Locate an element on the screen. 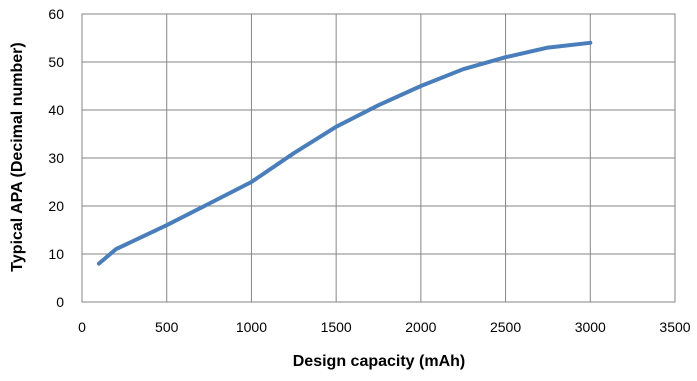 This screenshot has height=381, width=697. x-tick-label: 3000 is located at coordinates (590, 327).